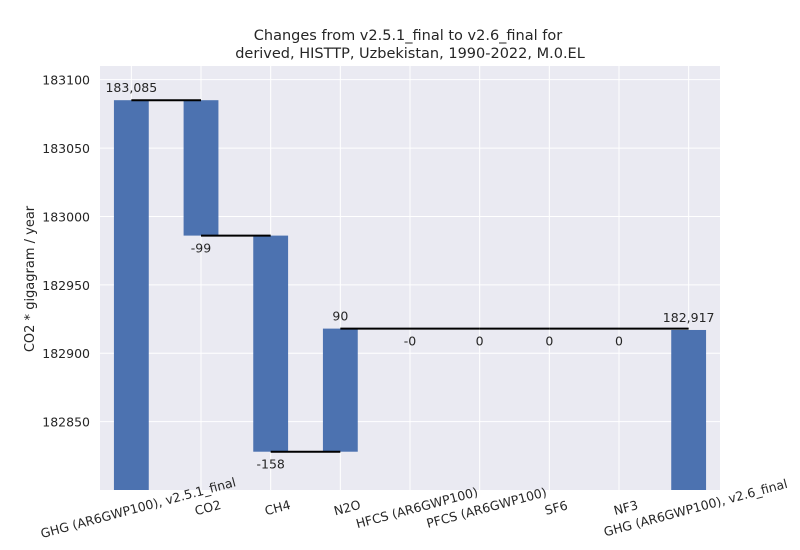 This screenshot has width=800, height=550. Describe the element at coordinates (556, 507) in the screenshot. I see `x-tick-label: SF6` at that location.